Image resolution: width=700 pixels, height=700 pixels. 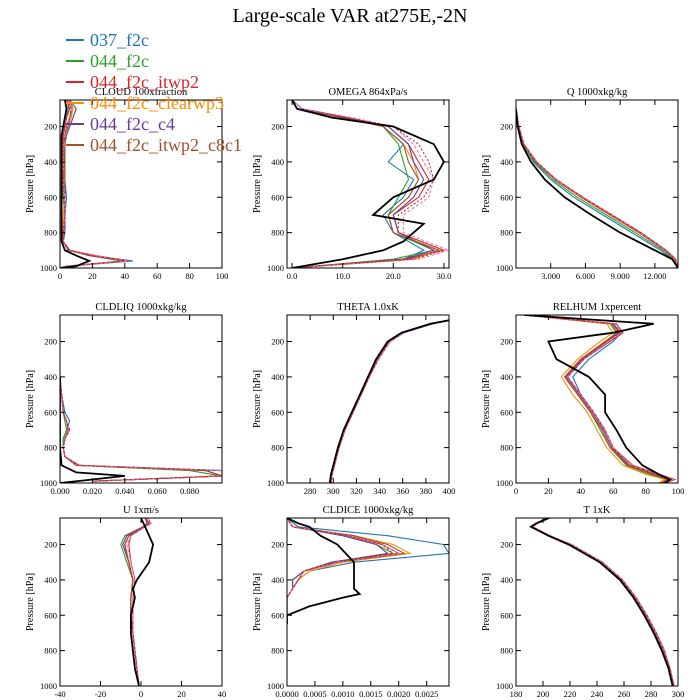 What do you see at coordinates (157, 103) in the screenshot?
I see `legend-label: 044_f2c_clearwp3` at bounding box center [157, 103].